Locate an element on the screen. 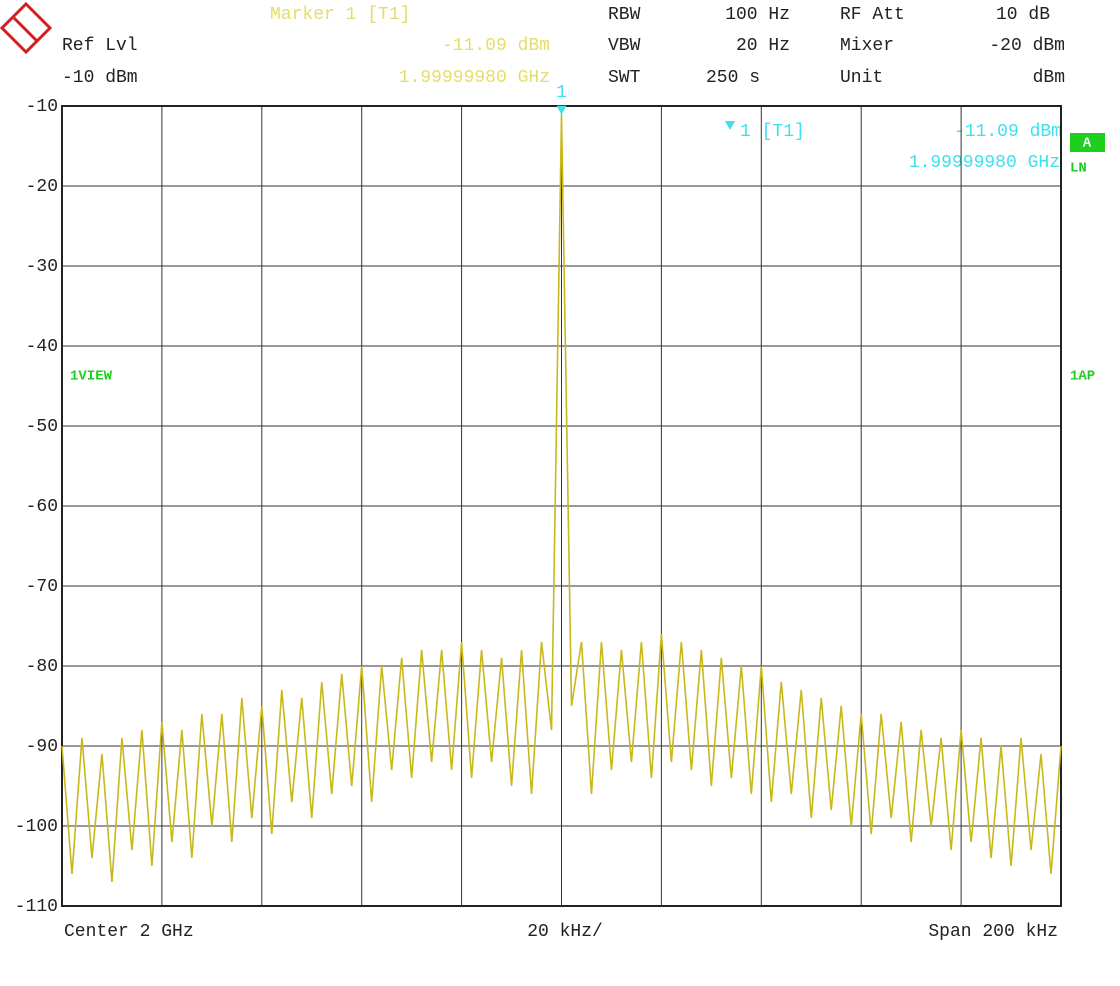 The image size is (1120, 986). div-label: 20 kHz/ is located at coordinates (565, 932).